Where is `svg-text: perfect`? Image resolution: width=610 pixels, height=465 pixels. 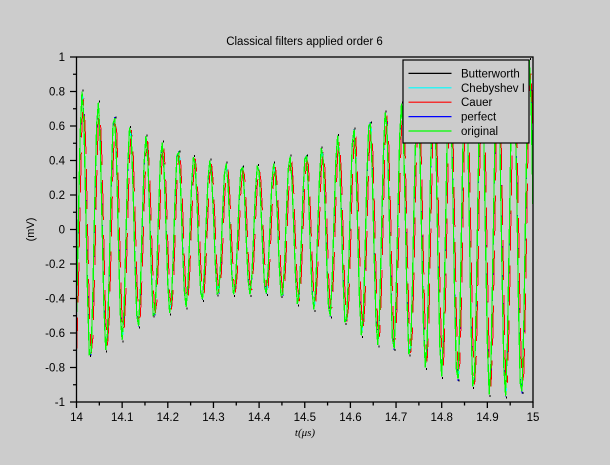
svg-text: perfect is located at coordinates (479, 118).